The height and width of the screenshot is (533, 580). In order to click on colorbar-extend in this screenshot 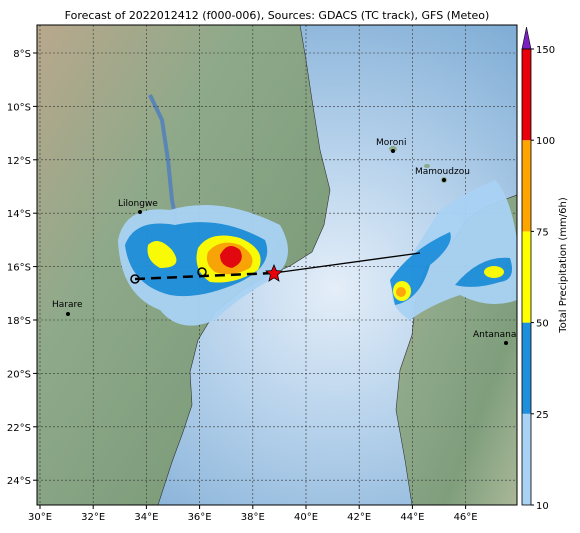, I will do `click(526, 38)`.